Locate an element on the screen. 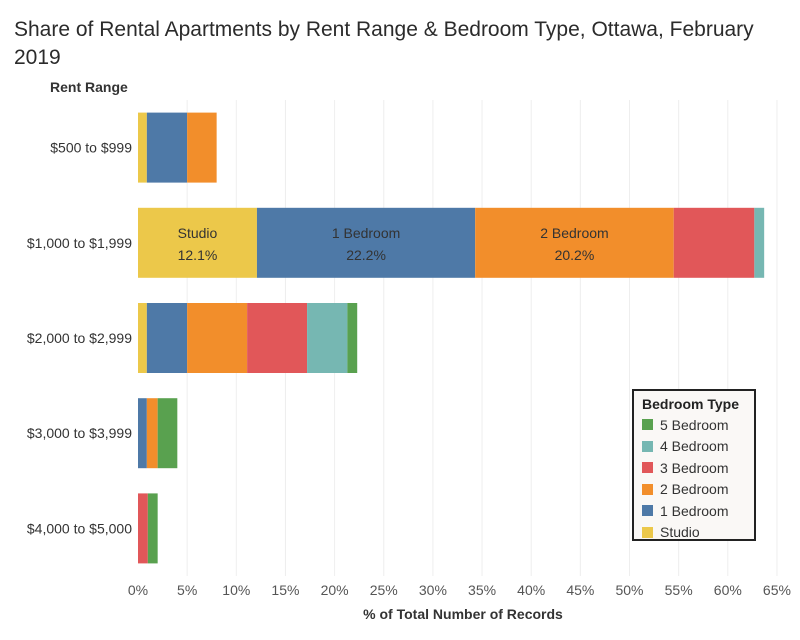 Image resolution: width=800 pixels, height=640 pixels. data-labels: Studio 12.1% 1 Bedroom 22.2% 2 Bedroom 20.2% is located at coordinates (393, 244).